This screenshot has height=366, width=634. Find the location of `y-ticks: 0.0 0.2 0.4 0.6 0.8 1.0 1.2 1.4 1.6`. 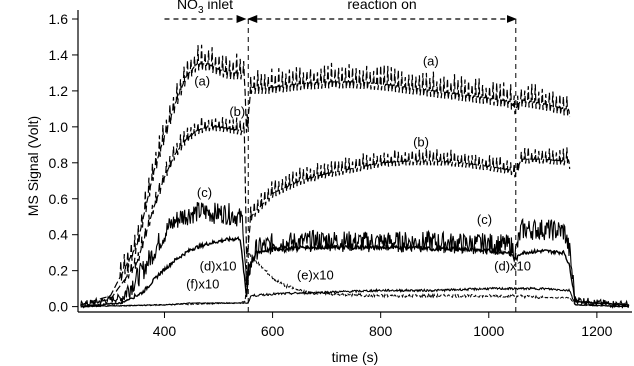

y-ticks: 0.0 0.2 0.4 0.6 0.8 1.0 1.2 1.4 1.6 is located at coordinates (63, 163).